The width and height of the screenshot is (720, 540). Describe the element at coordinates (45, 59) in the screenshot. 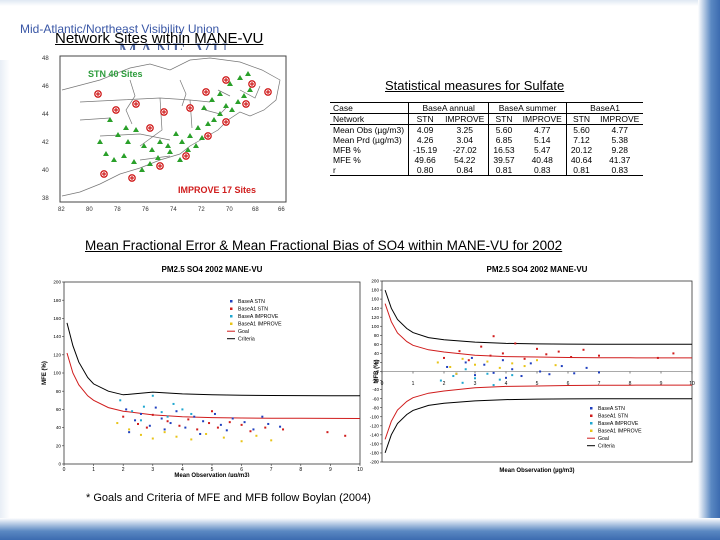

I see `lat-tick-48: 48` at that location.